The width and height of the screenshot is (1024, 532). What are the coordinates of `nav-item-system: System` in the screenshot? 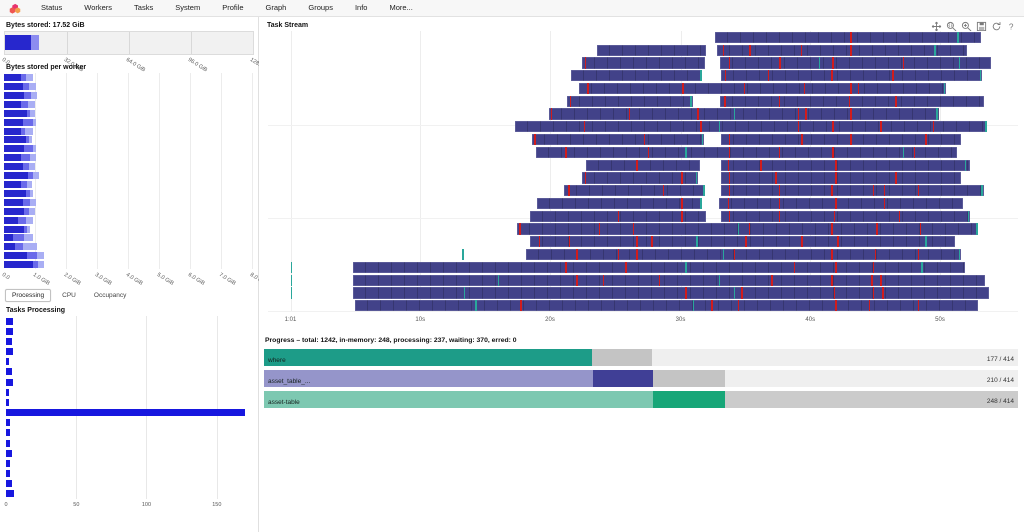 It's located at (188, 7).